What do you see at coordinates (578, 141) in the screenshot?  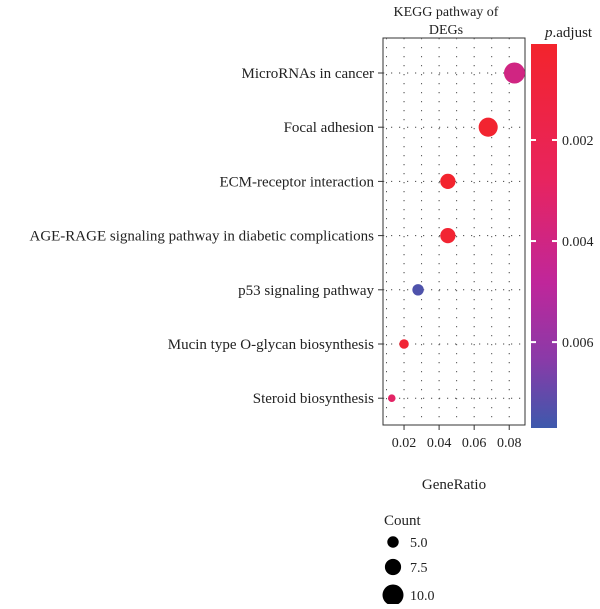 I see `color-legend-tick-label: 0.002` at bounding box center [578, 141].